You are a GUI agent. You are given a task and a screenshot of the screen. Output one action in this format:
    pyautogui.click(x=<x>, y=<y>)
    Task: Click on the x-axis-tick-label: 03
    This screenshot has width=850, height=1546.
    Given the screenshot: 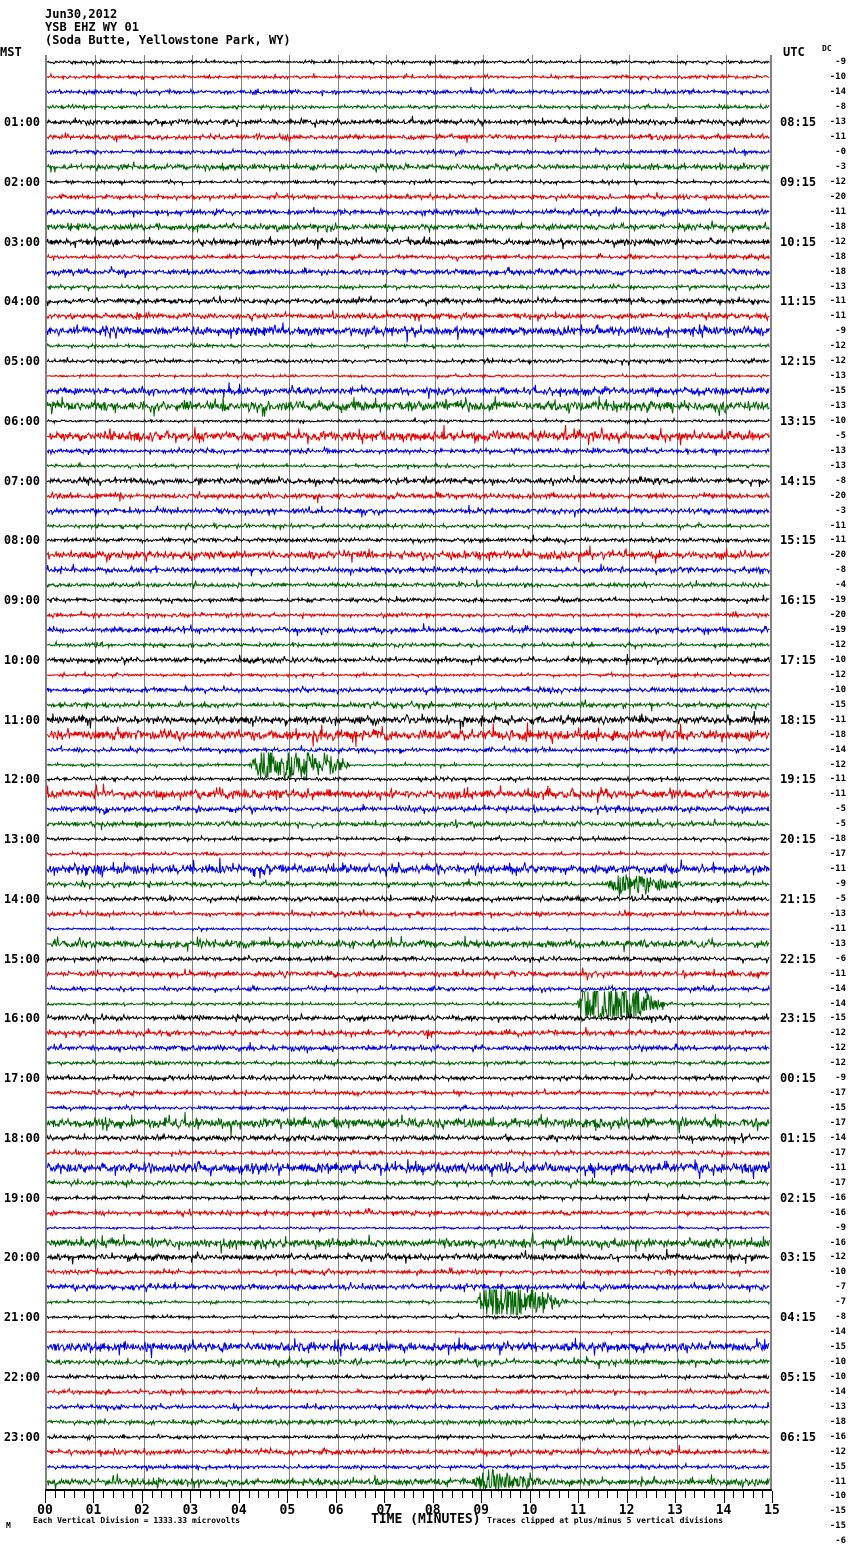 What is the action you would take?
    pyautogui.click(x=190, y=1510)
    